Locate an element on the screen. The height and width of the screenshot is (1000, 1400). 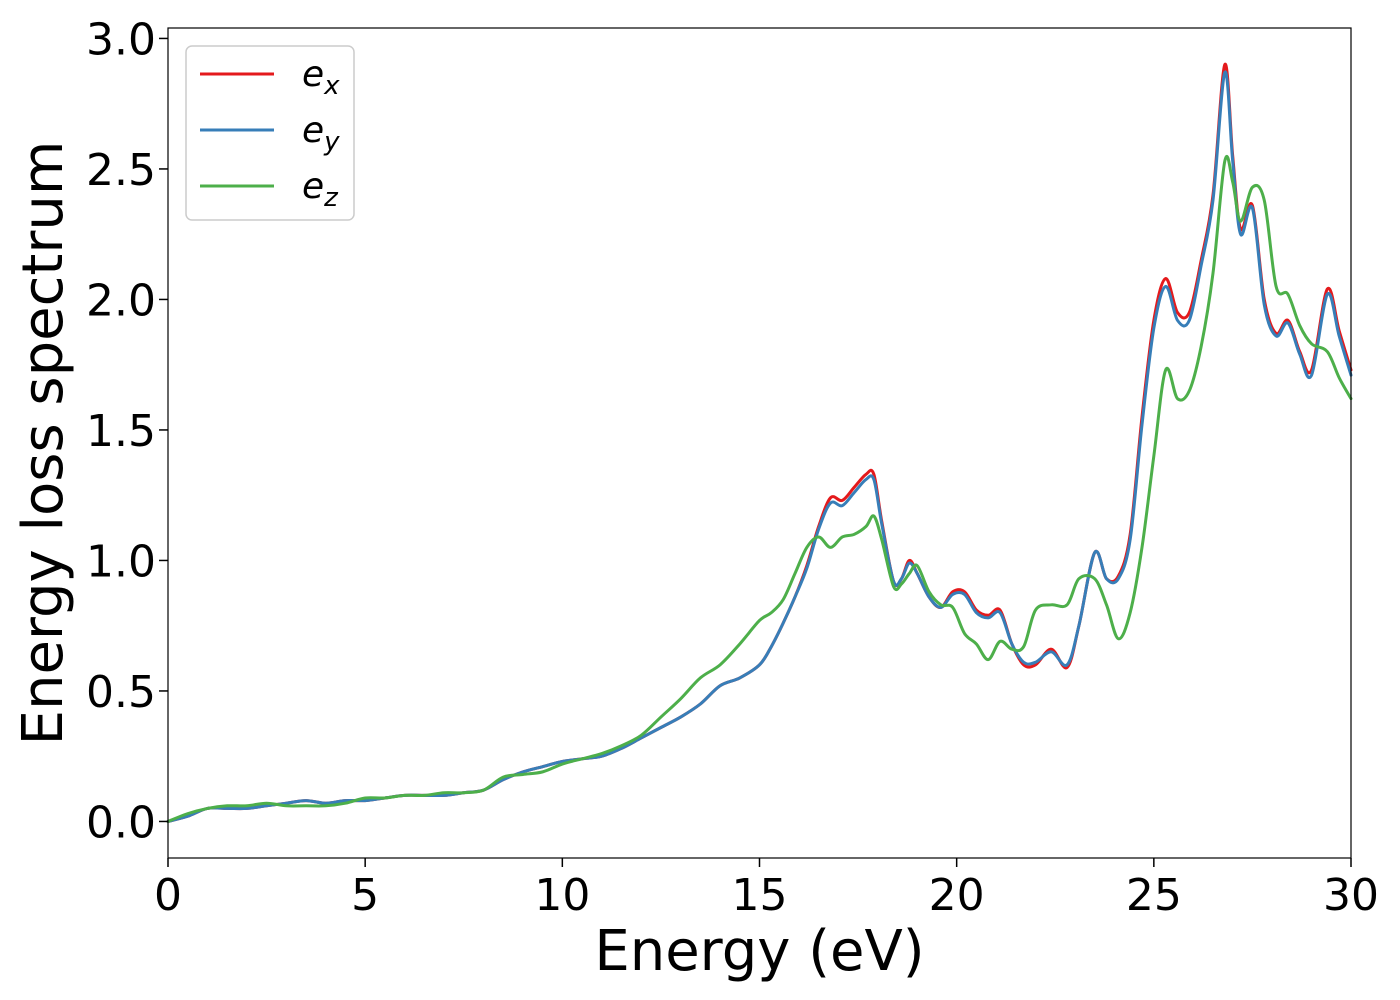
x-tick-label: 25 is located at coordinates (1154, 895).